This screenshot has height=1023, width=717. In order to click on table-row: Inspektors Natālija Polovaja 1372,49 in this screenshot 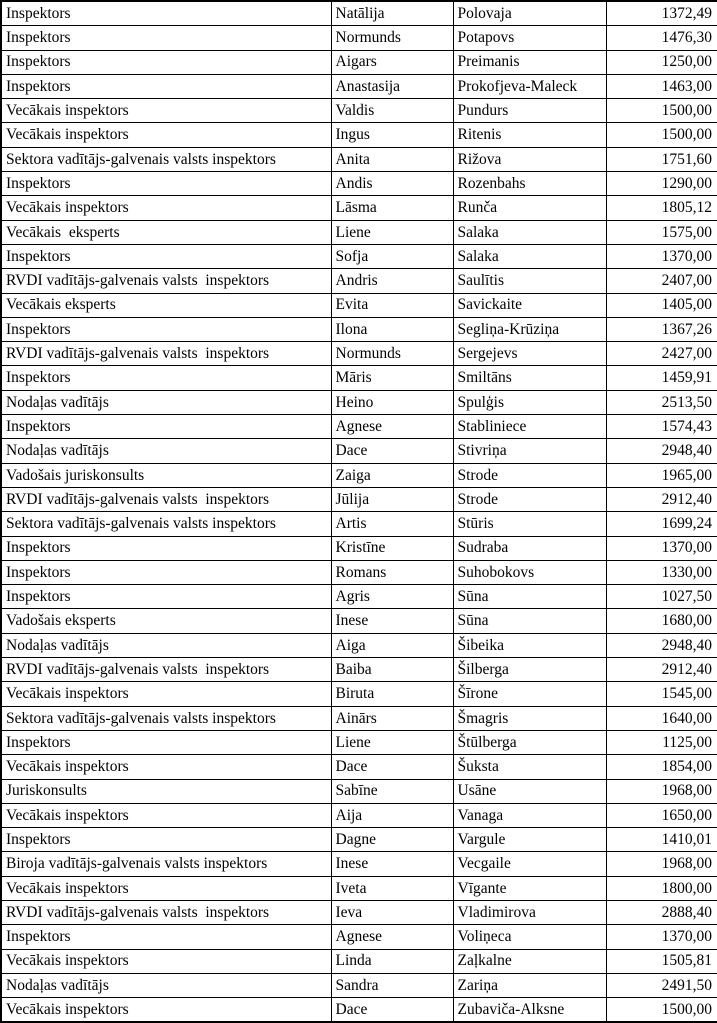, I will do `click(358, 13)`.